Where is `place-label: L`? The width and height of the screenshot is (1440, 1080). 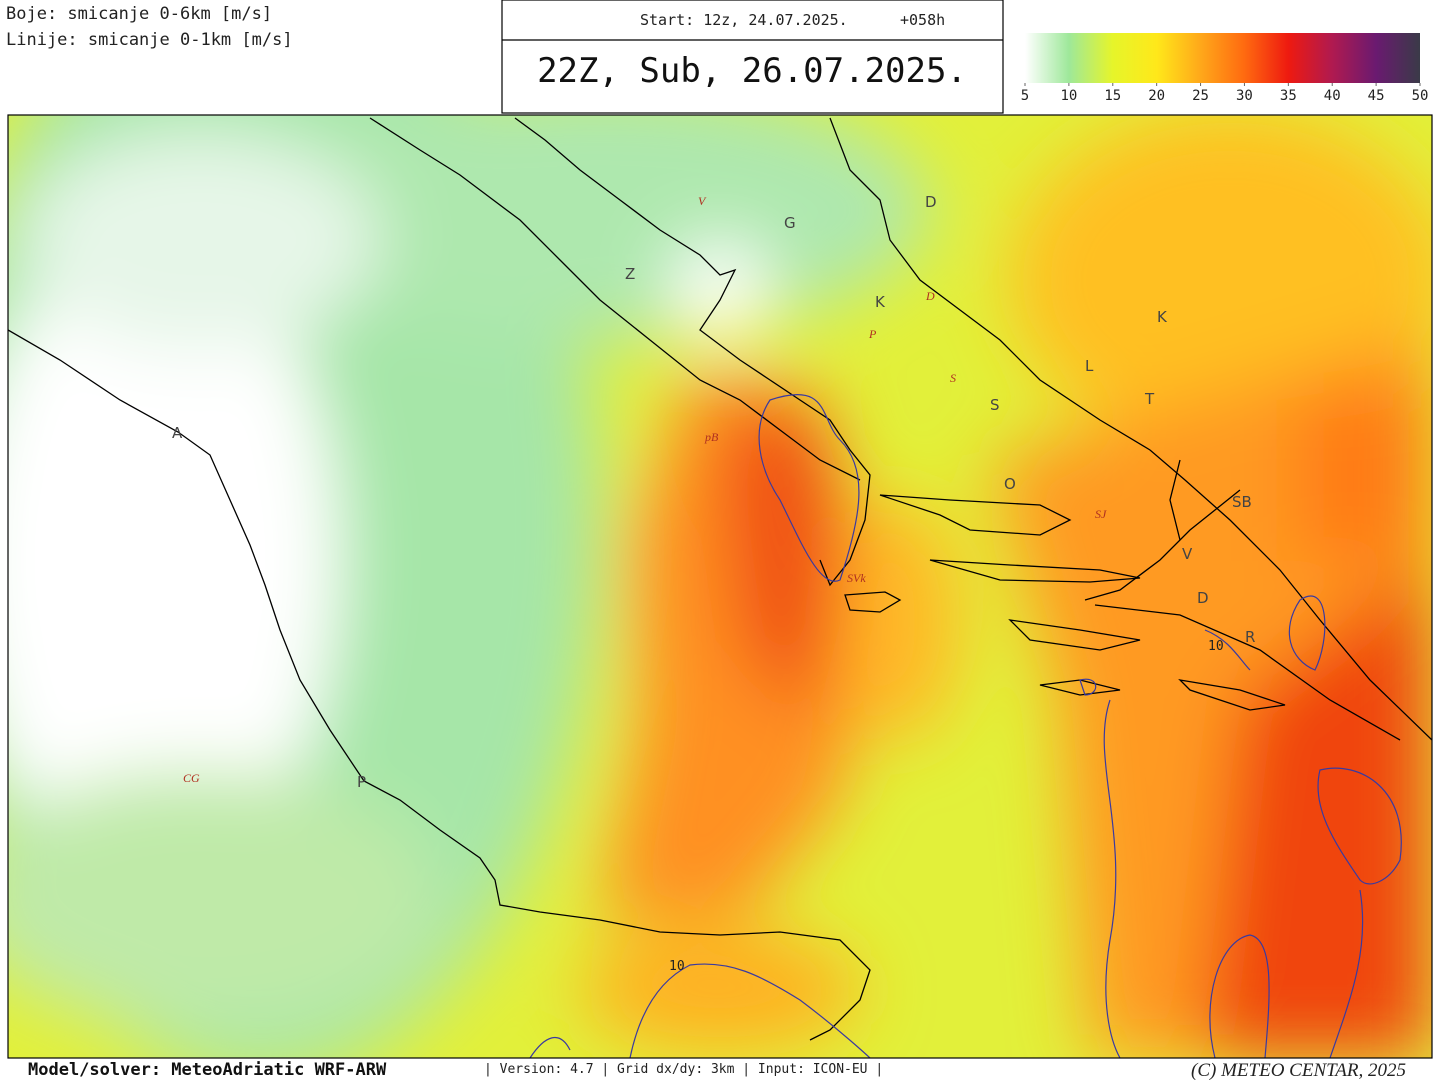 place-label: L is located at coordinates (1089, 366).